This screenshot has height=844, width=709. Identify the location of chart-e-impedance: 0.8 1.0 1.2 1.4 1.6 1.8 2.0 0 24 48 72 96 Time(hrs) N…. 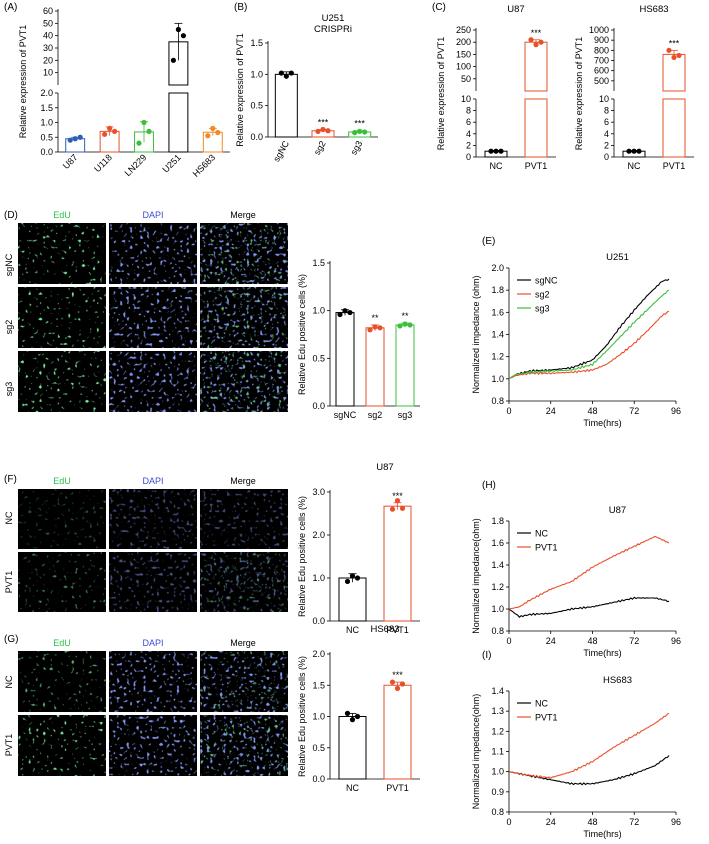
(576, 340).